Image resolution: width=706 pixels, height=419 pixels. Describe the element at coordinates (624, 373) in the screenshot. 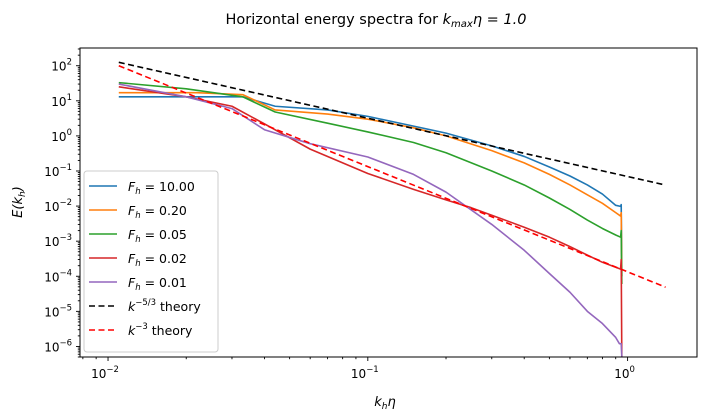

I see `x-tick-label-2: 10⁰` at that location.